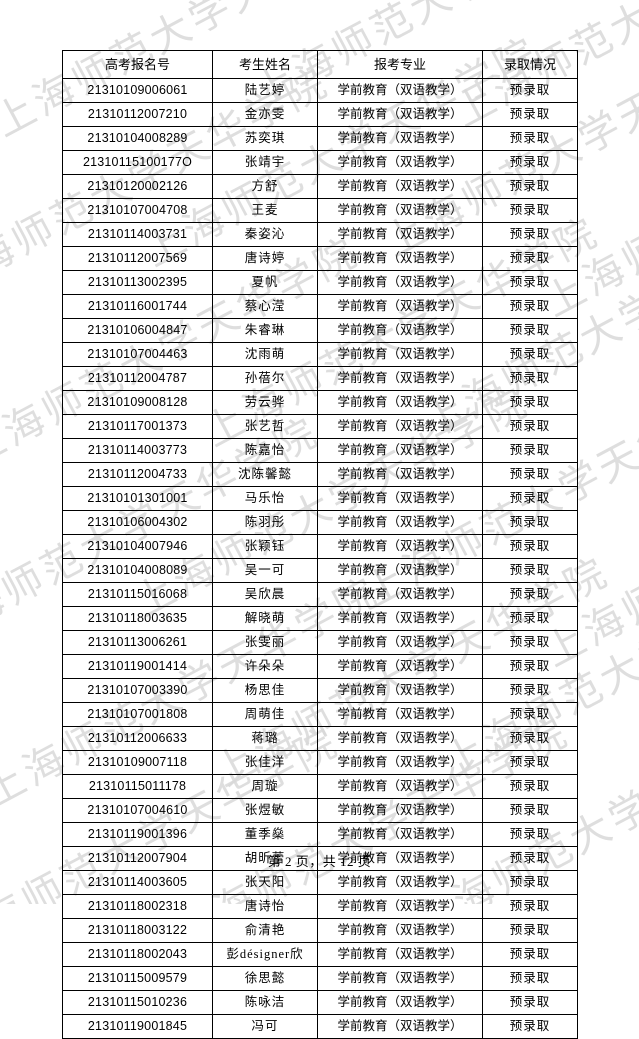  Describe the element at coordinates (320, 186) in the screenshot. I see `table-row: 21310120002126 方舒 学前教育（双语教学） 预录取` at that location.